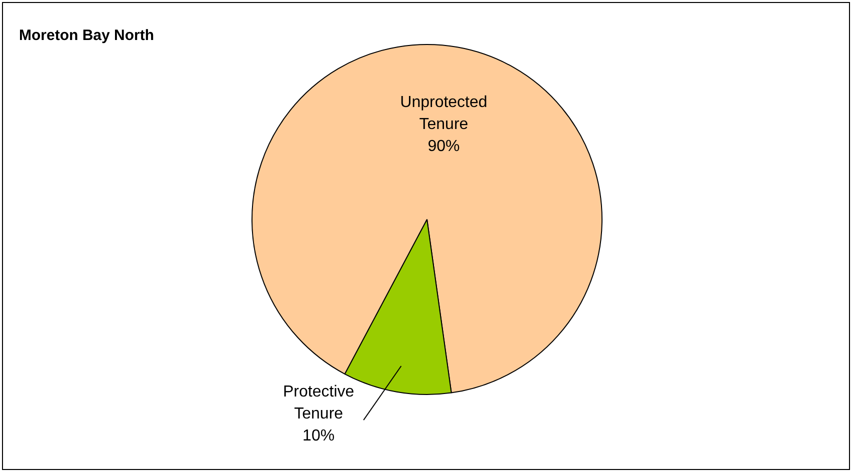  I want to click on data-label: 10%, so click(318, 435).